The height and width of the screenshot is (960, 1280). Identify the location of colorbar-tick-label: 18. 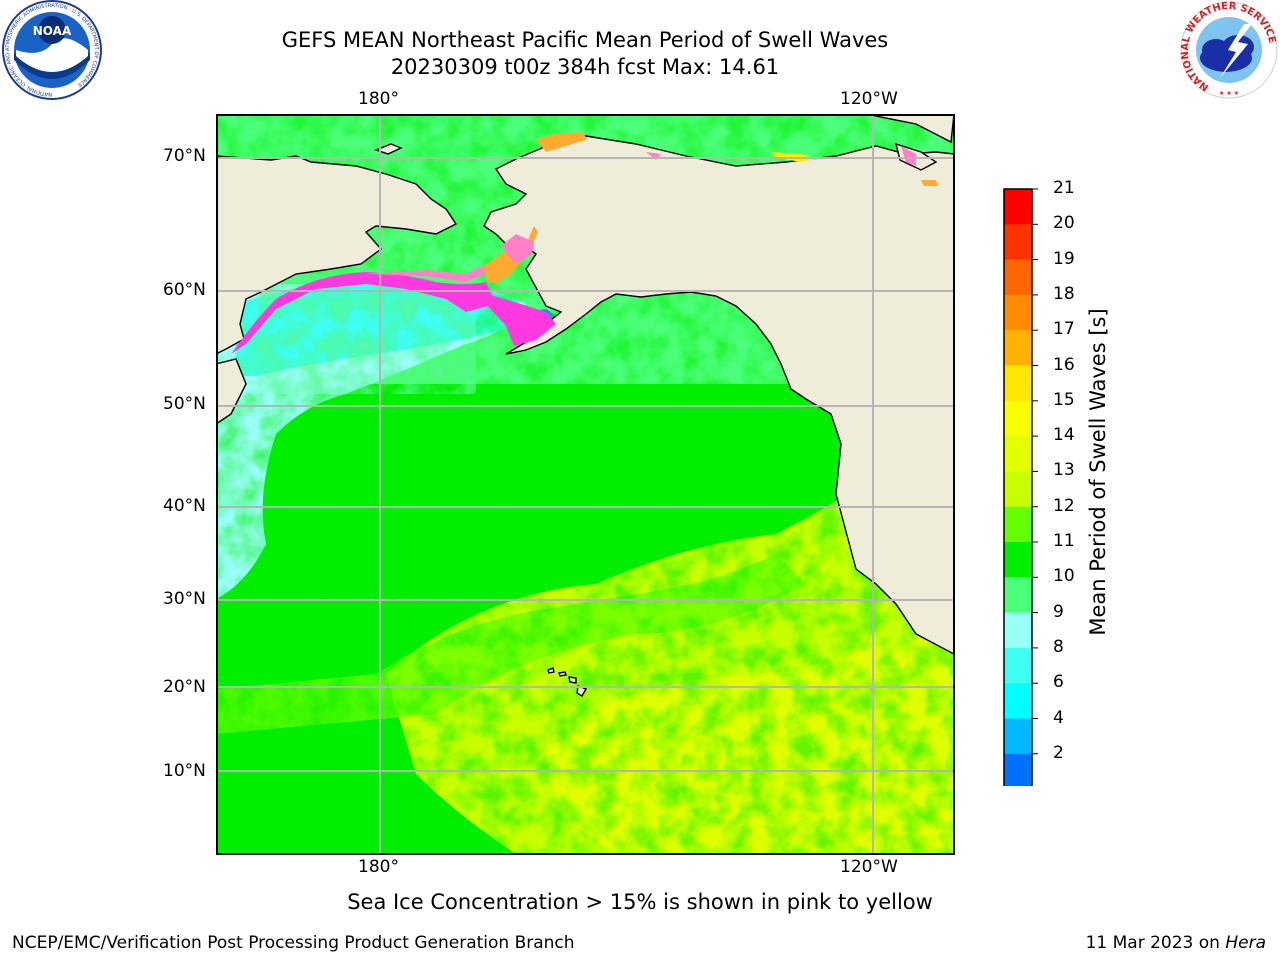
(1064, 293).